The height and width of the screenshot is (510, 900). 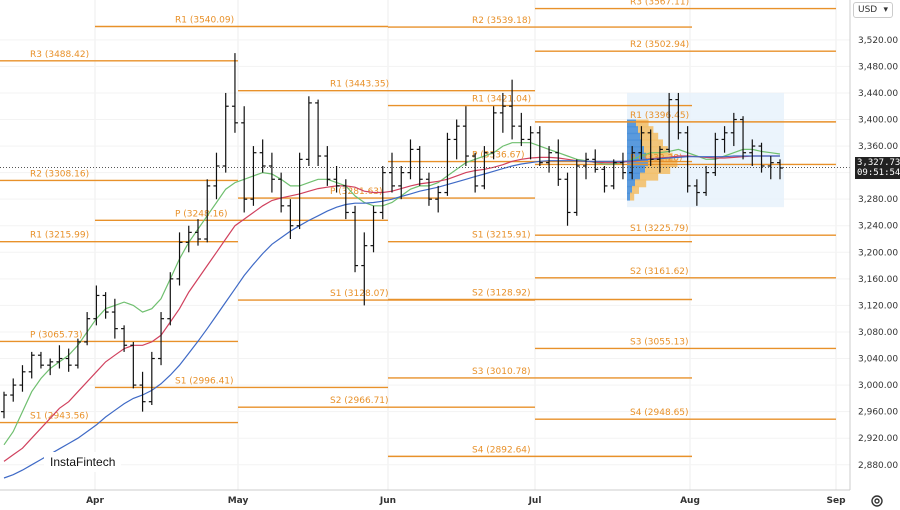 What do you see at coordinates (359, 401) in the screenshot?
I see `pivot-label: S2 (2966.71)` at bounding box center [359, 401].